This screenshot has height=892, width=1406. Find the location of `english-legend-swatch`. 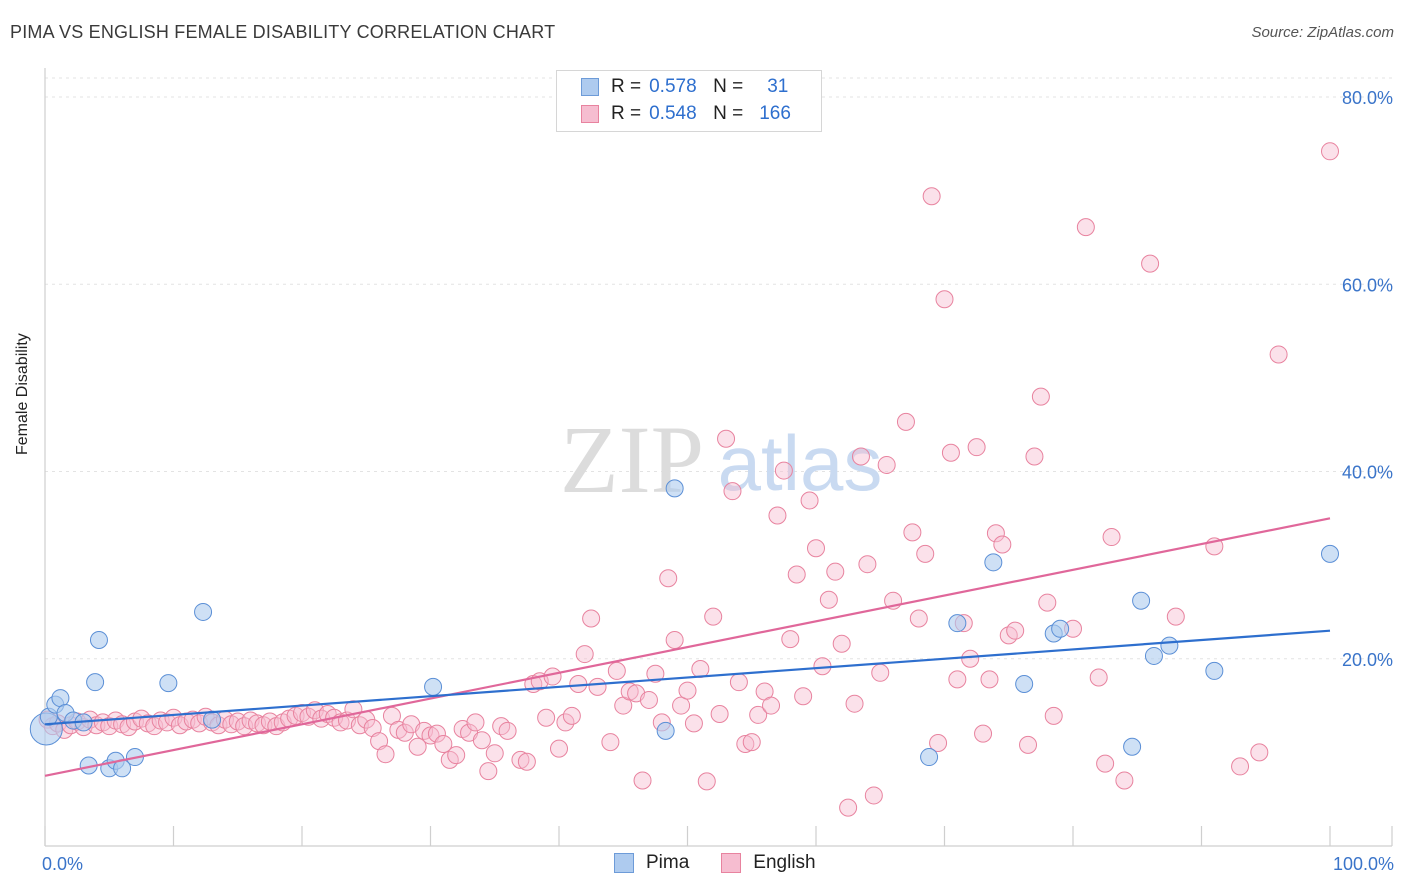

english-legend-swatch is located at coordinates (731, 863).